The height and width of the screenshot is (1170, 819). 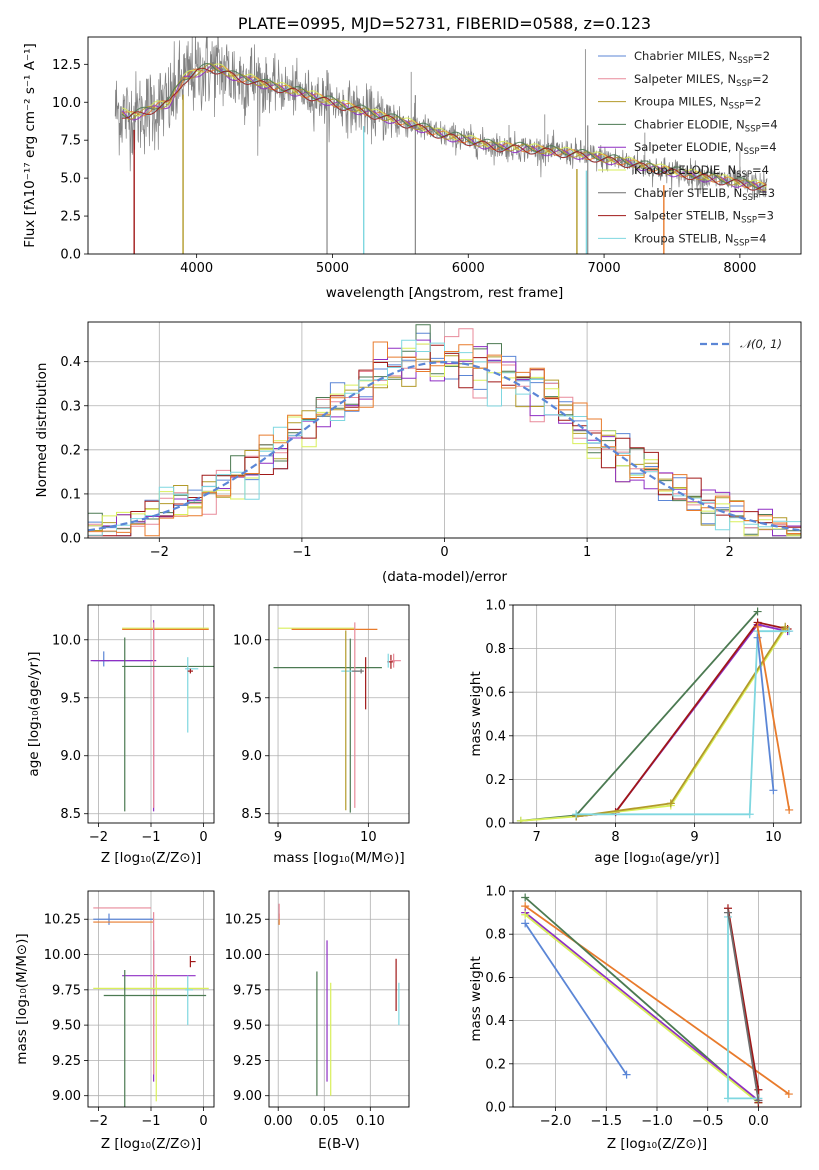 I want to click on legend-entry: Salpeter MILES, NSSP=2, so click(x=701, y=80).